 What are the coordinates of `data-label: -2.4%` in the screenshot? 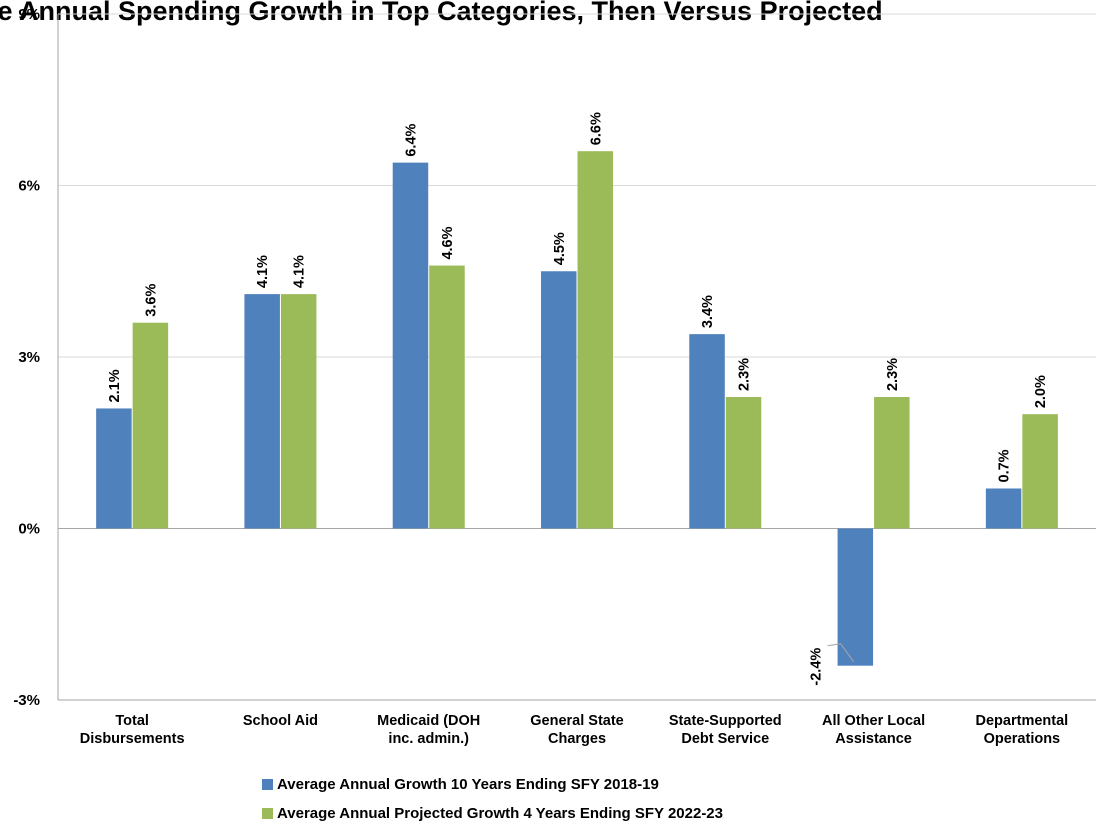 It's located at (817, 667).